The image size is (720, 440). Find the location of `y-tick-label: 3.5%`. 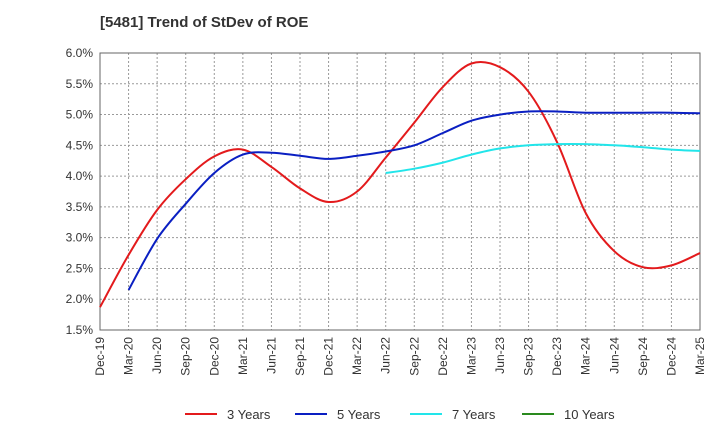

y-tick-label: 3.5% is located at coordinates (80, 207).